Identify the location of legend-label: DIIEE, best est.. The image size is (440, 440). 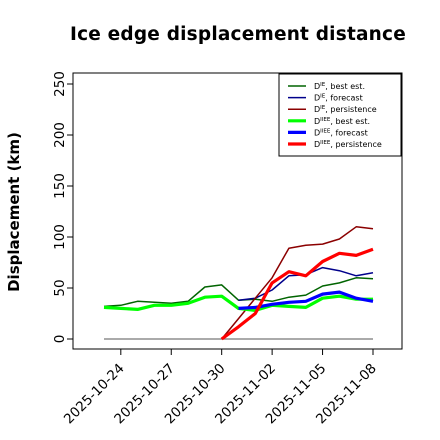
(342, 121).